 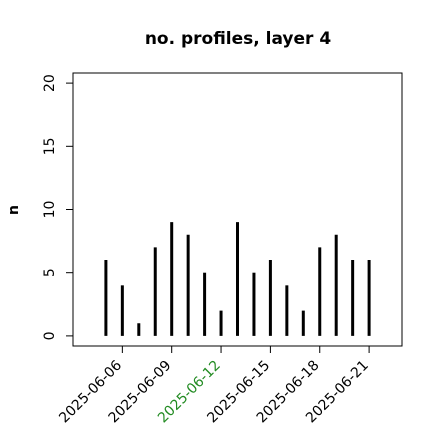 I want to click on y-tick-label: 15, so click(x=50, y=146).